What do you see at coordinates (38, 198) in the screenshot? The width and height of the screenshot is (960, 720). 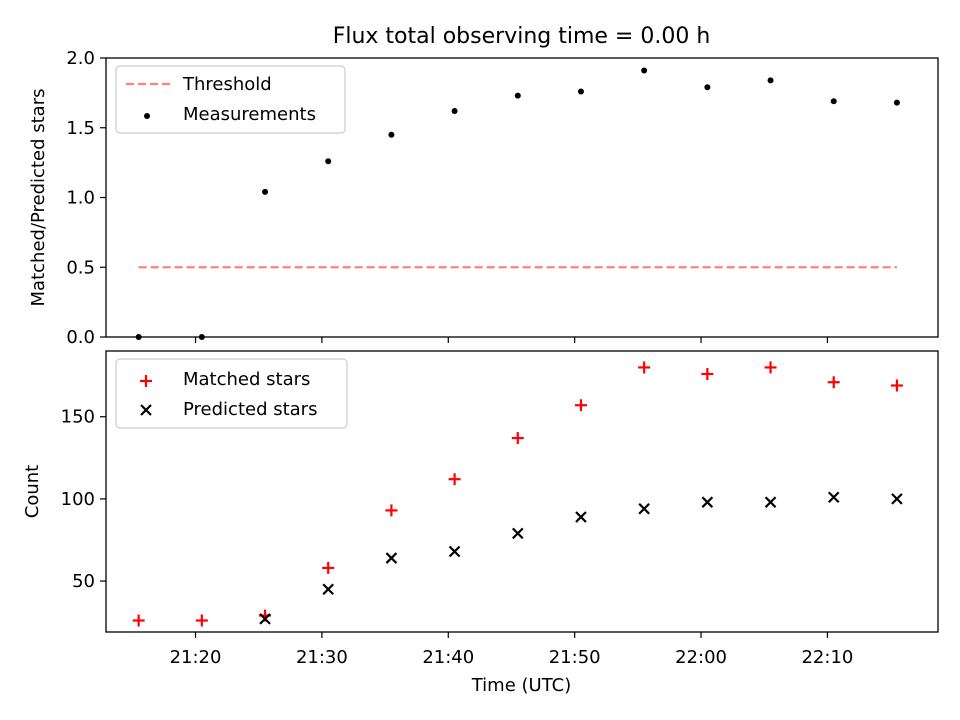 I see `flux-ratio-y-axis-label: Matched/Predicted stars` at bounding box center [38, 198].